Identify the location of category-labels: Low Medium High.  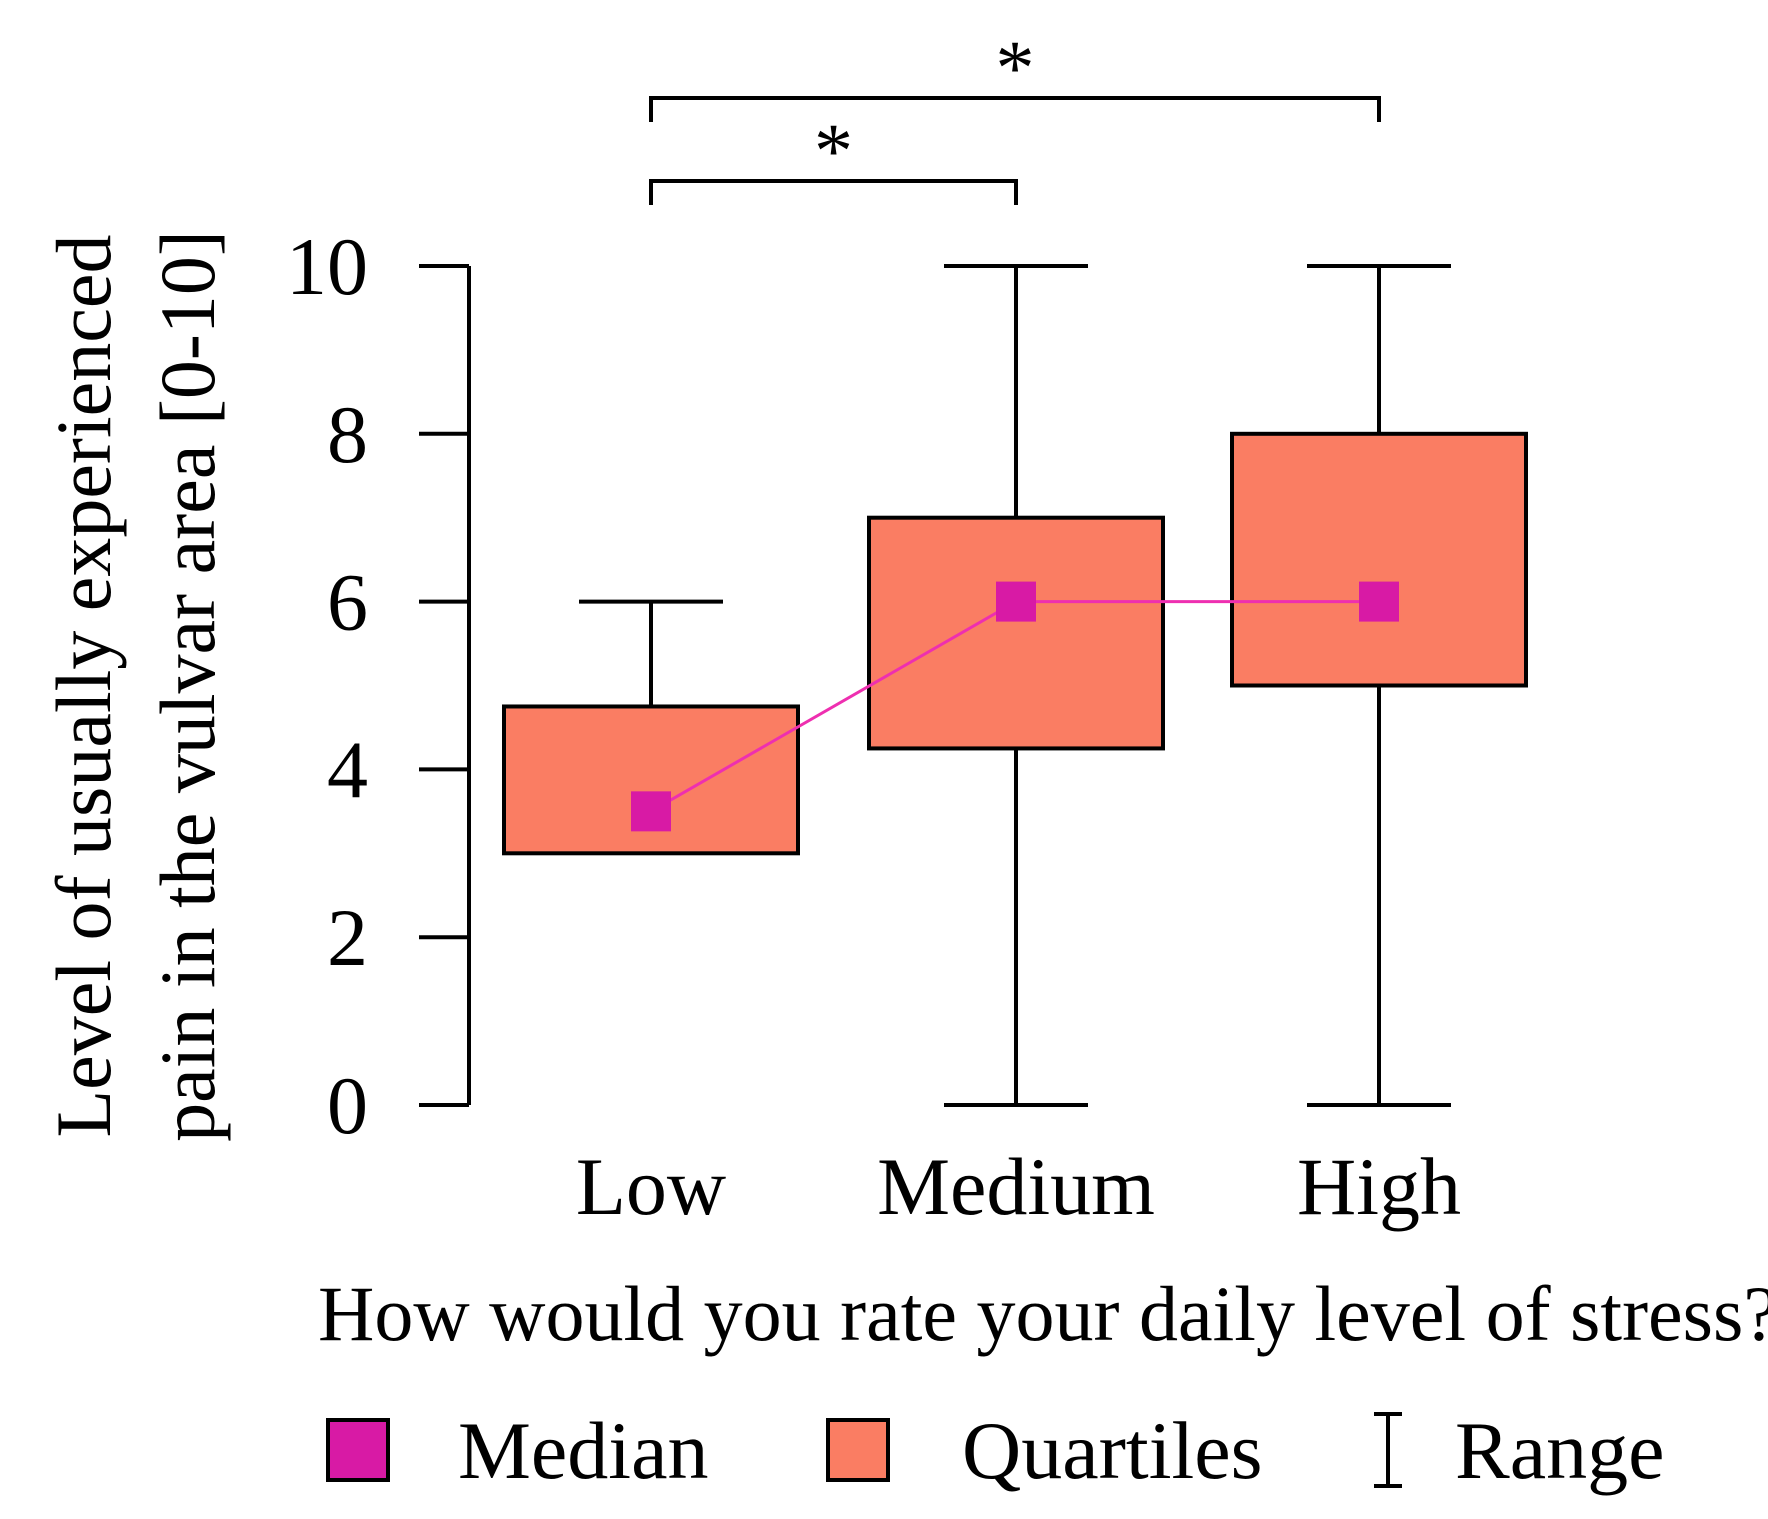
(1018, 1186).